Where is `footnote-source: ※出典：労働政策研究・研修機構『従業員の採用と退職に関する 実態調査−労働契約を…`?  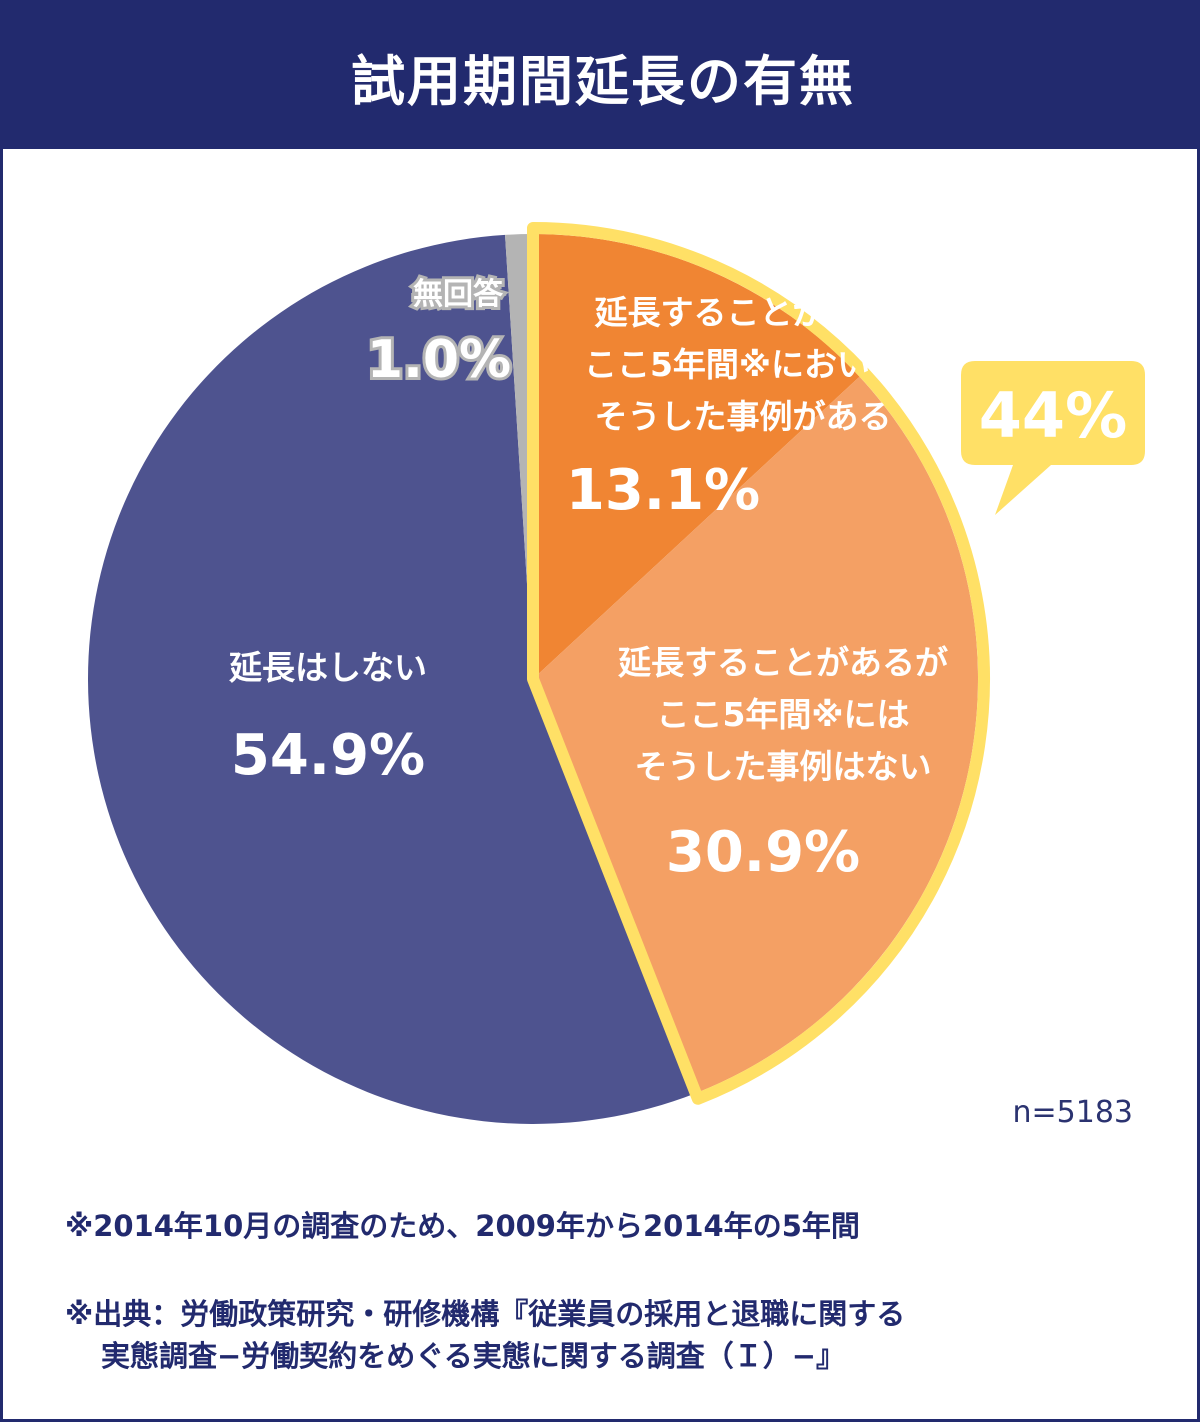 footnote-source: ※出典：労働政策研究・研修機構『従業員の採用と退職に関する 実態調査−労働契約を… is located at coordinates (615, 1335).